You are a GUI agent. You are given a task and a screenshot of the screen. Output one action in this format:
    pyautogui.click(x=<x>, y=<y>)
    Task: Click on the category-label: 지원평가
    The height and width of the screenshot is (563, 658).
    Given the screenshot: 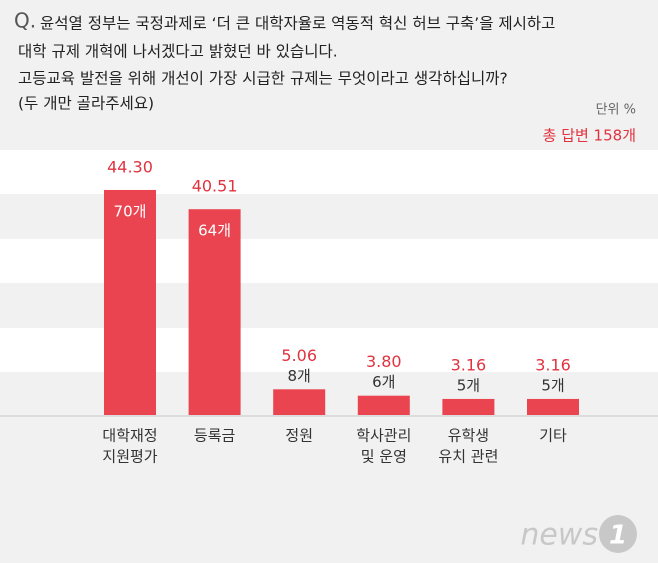 What is the action you would take?
    pyautogui.click(x=129, y=457)
    